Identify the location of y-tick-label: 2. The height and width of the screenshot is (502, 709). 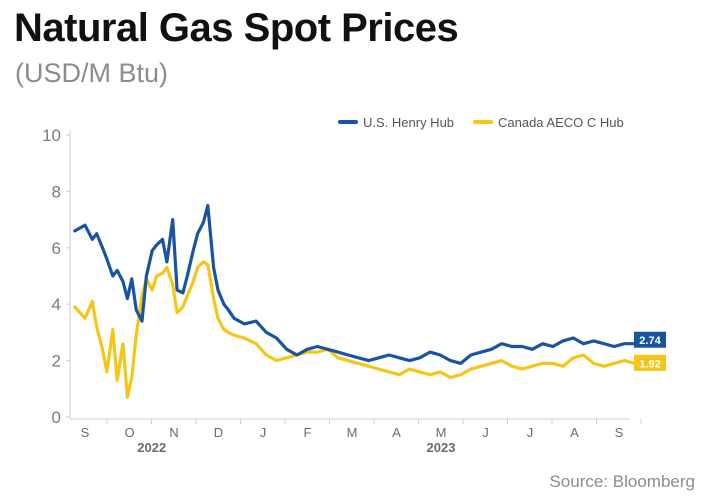
(56, 361).